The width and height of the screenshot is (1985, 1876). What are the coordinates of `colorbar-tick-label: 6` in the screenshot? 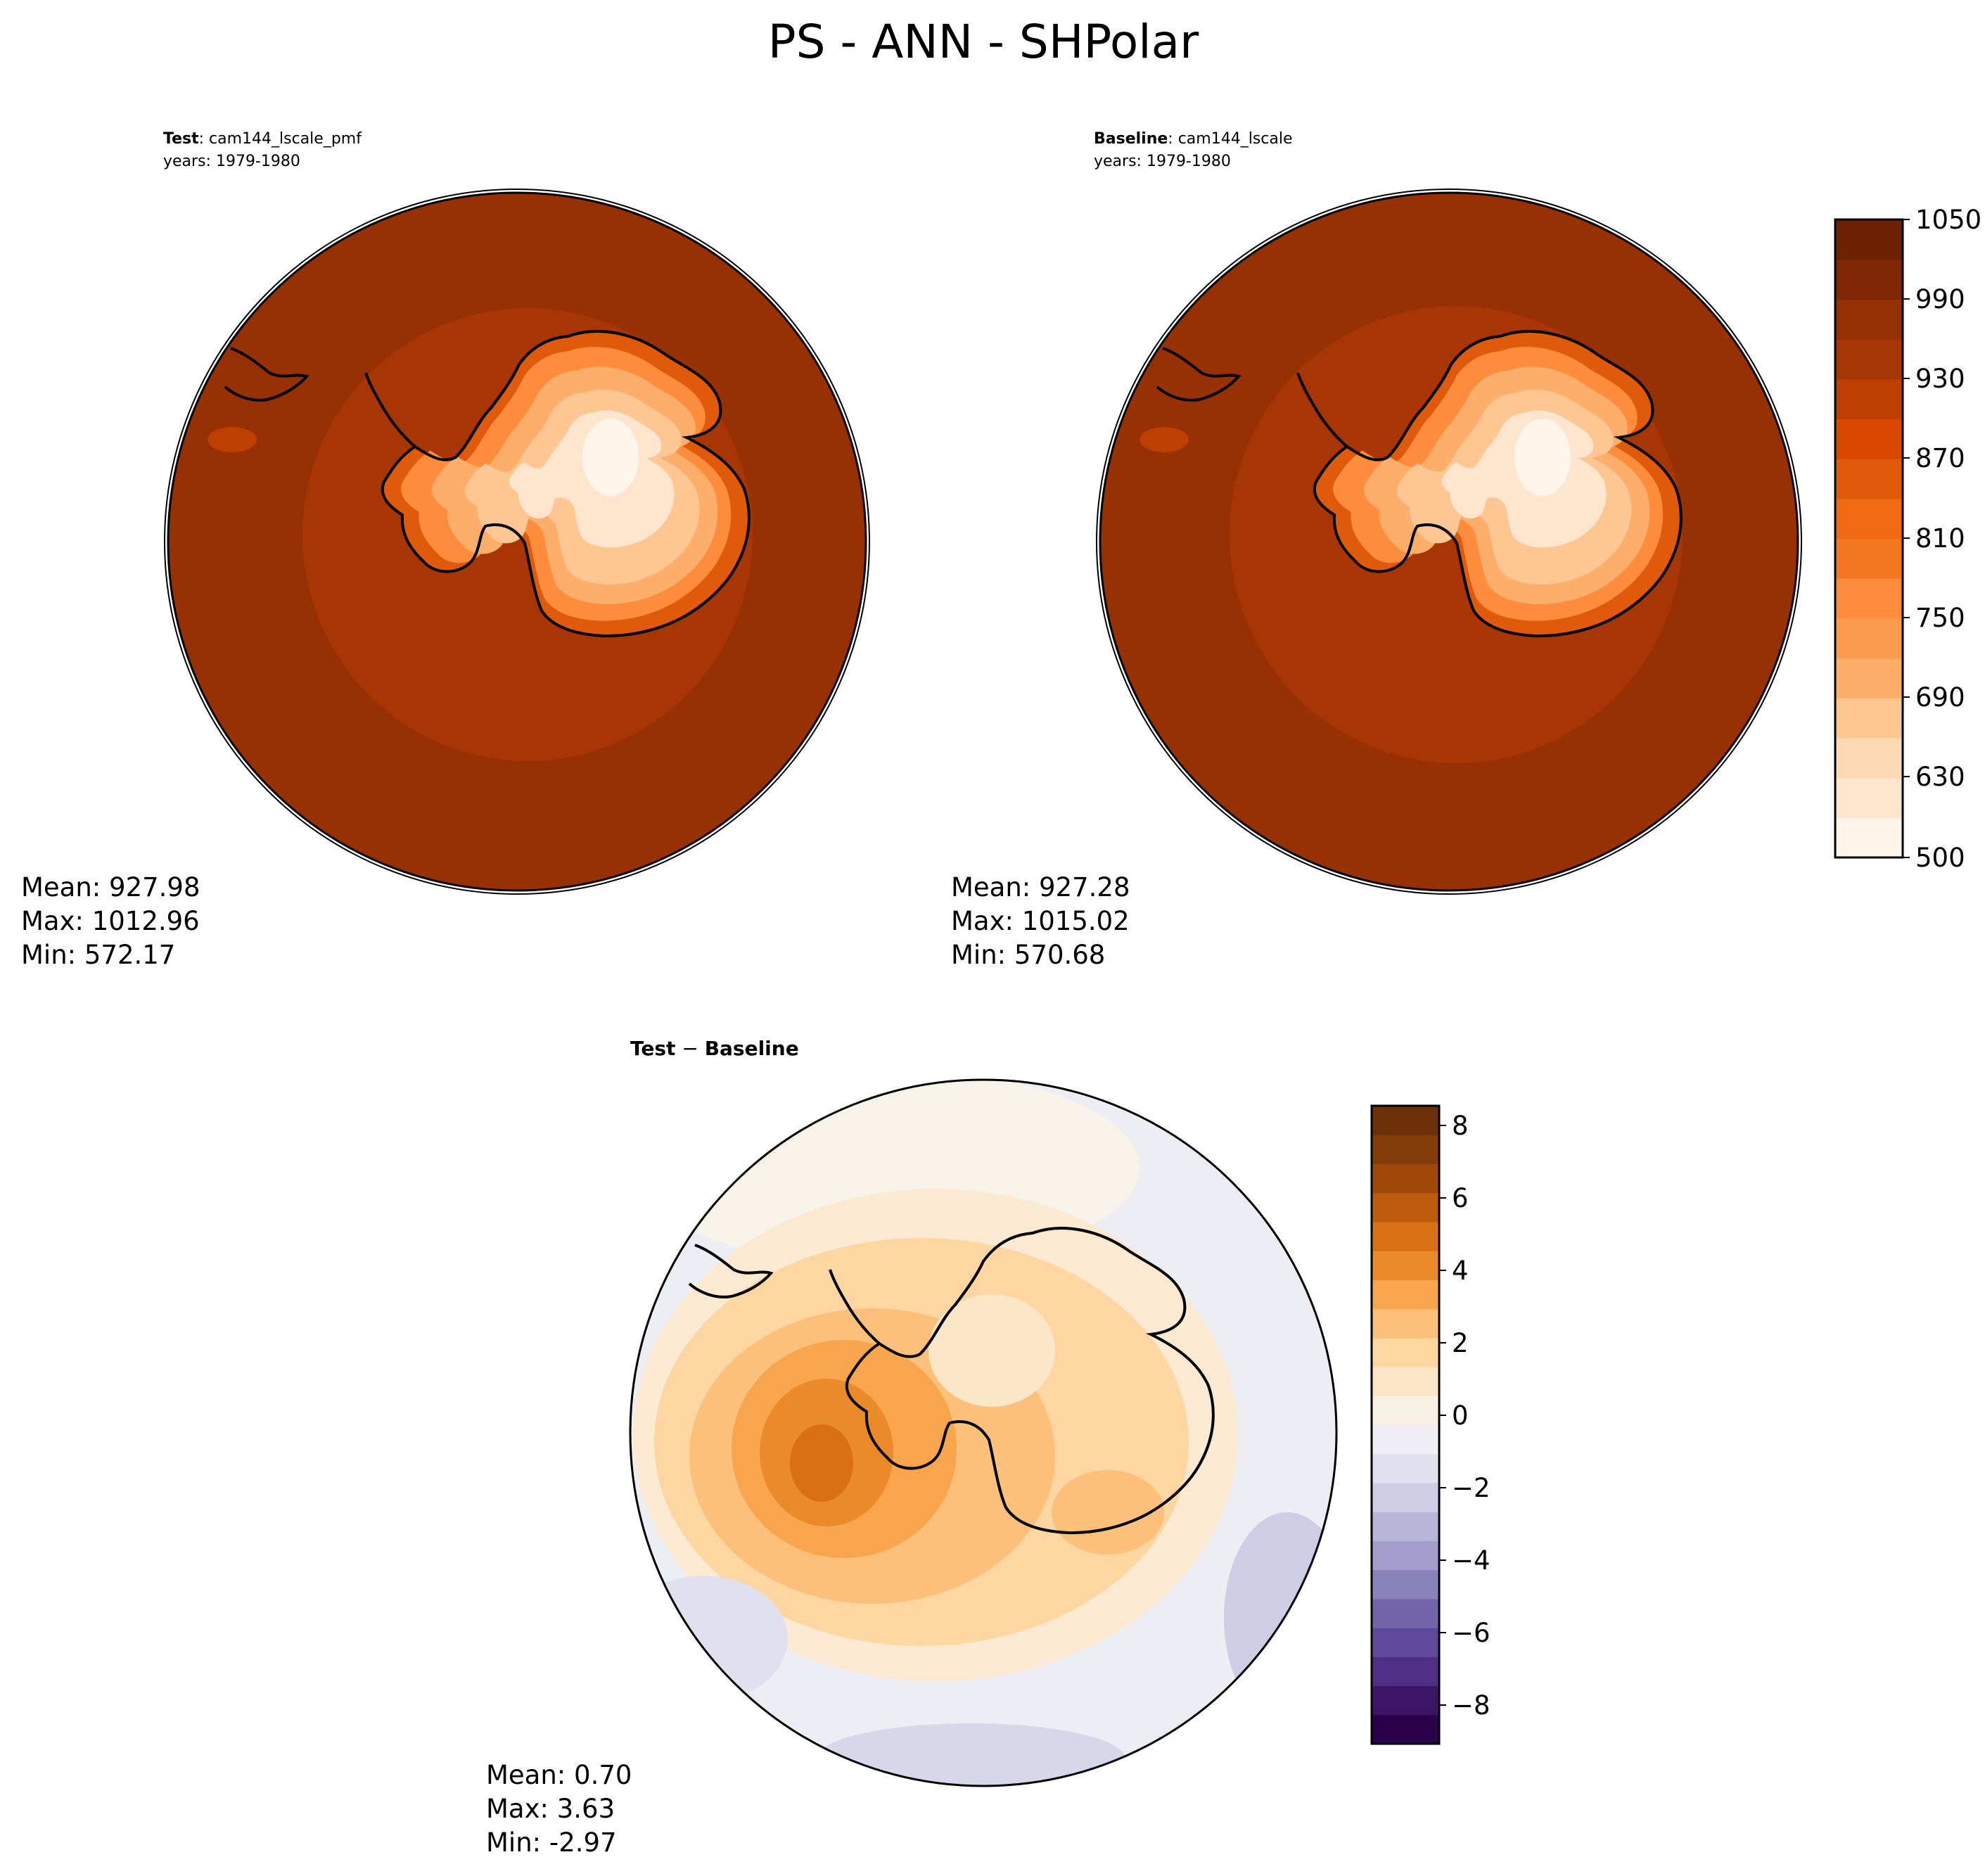 It's located at (1460, 1198).